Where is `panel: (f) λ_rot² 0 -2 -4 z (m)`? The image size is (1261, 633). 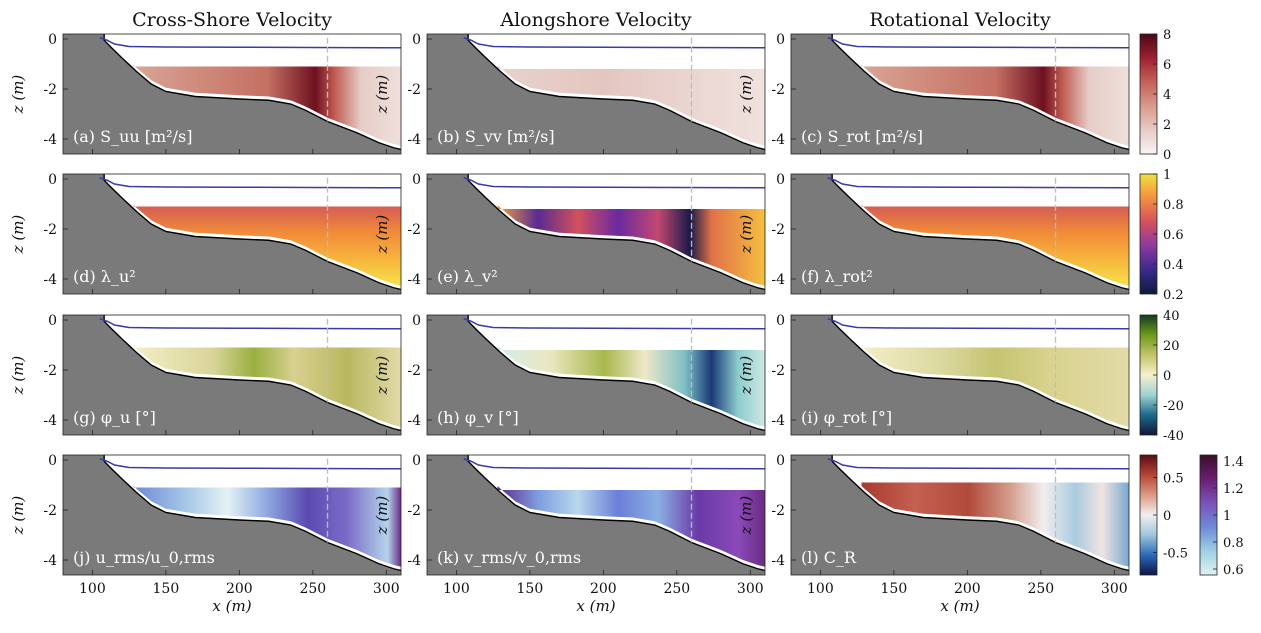
panel: (f) λ_rot² 0 -2 -4 z (m) is located at coordinates (933, 233).